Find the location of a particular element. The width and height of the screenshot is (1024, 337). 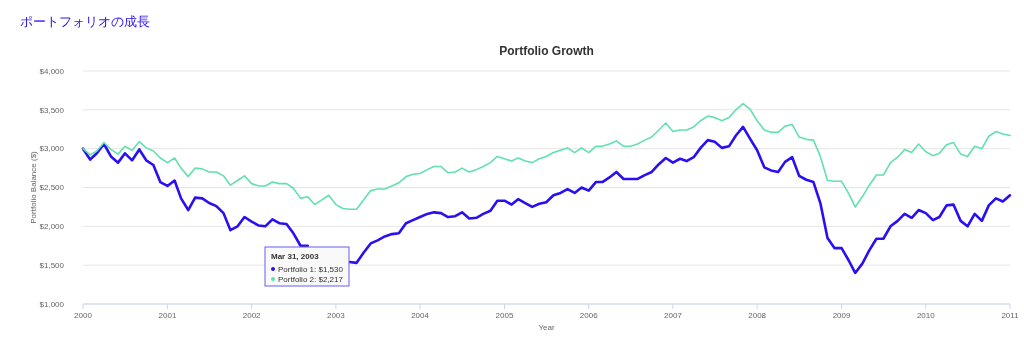

x-tick-label: 2007 is located at coordinates (673, 315).